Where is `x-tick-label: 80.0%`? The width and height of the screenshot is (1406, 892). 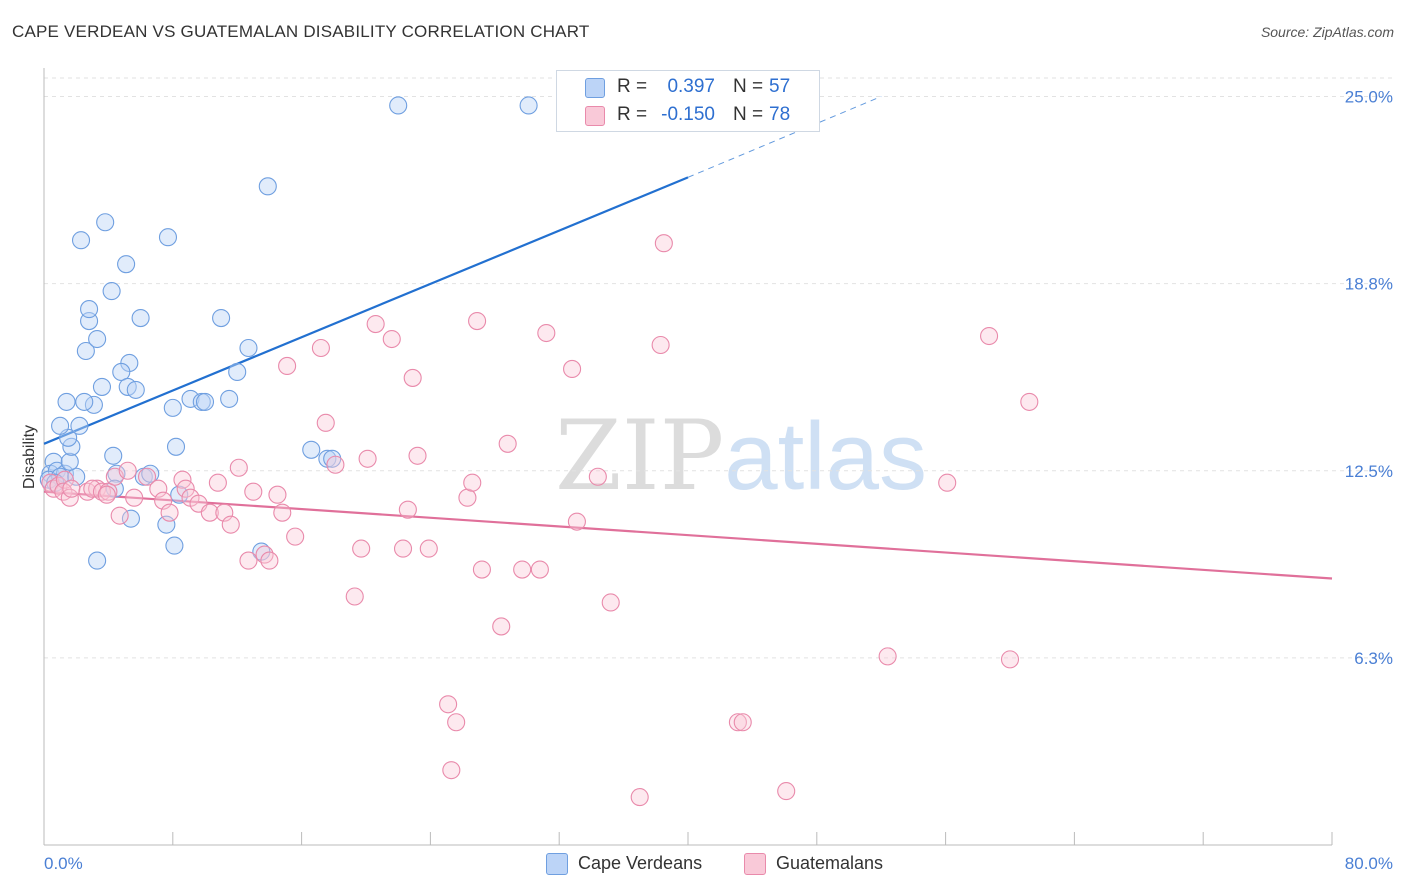
x-tick-label: 80.0% is located at coordinates (1369, 863).